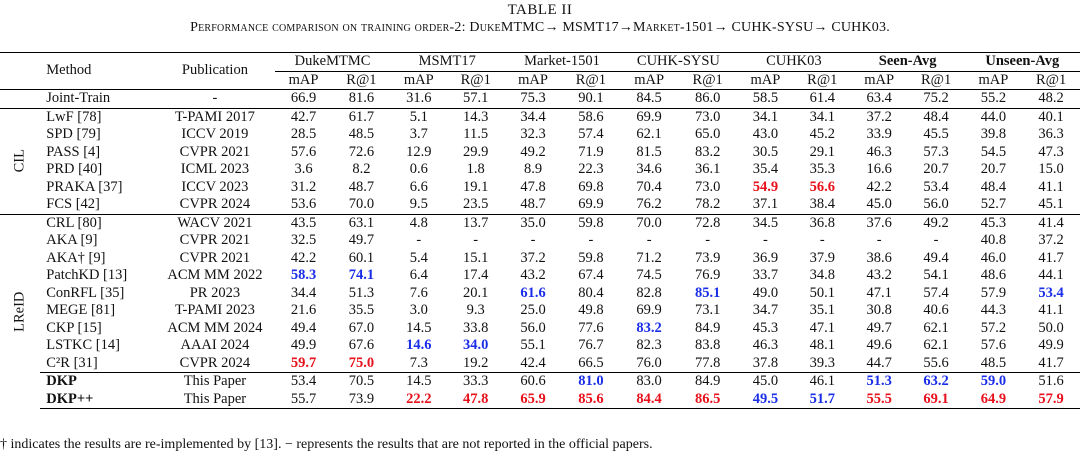 The width and height of the screenshot is (1080, 456). Describe the element at coordinates (936, 204) in the screenshot. I see `value-cell: 56.0` at that location.